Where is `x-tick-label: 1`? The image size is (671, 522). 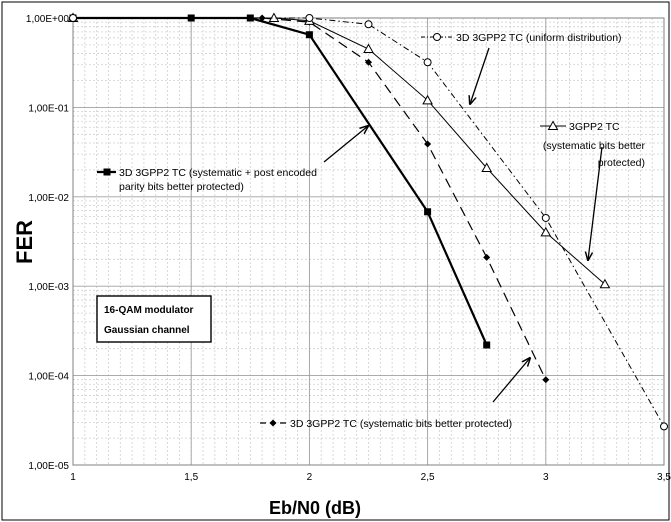
x-tick-label: 1 is located at coordinates (73, 477).